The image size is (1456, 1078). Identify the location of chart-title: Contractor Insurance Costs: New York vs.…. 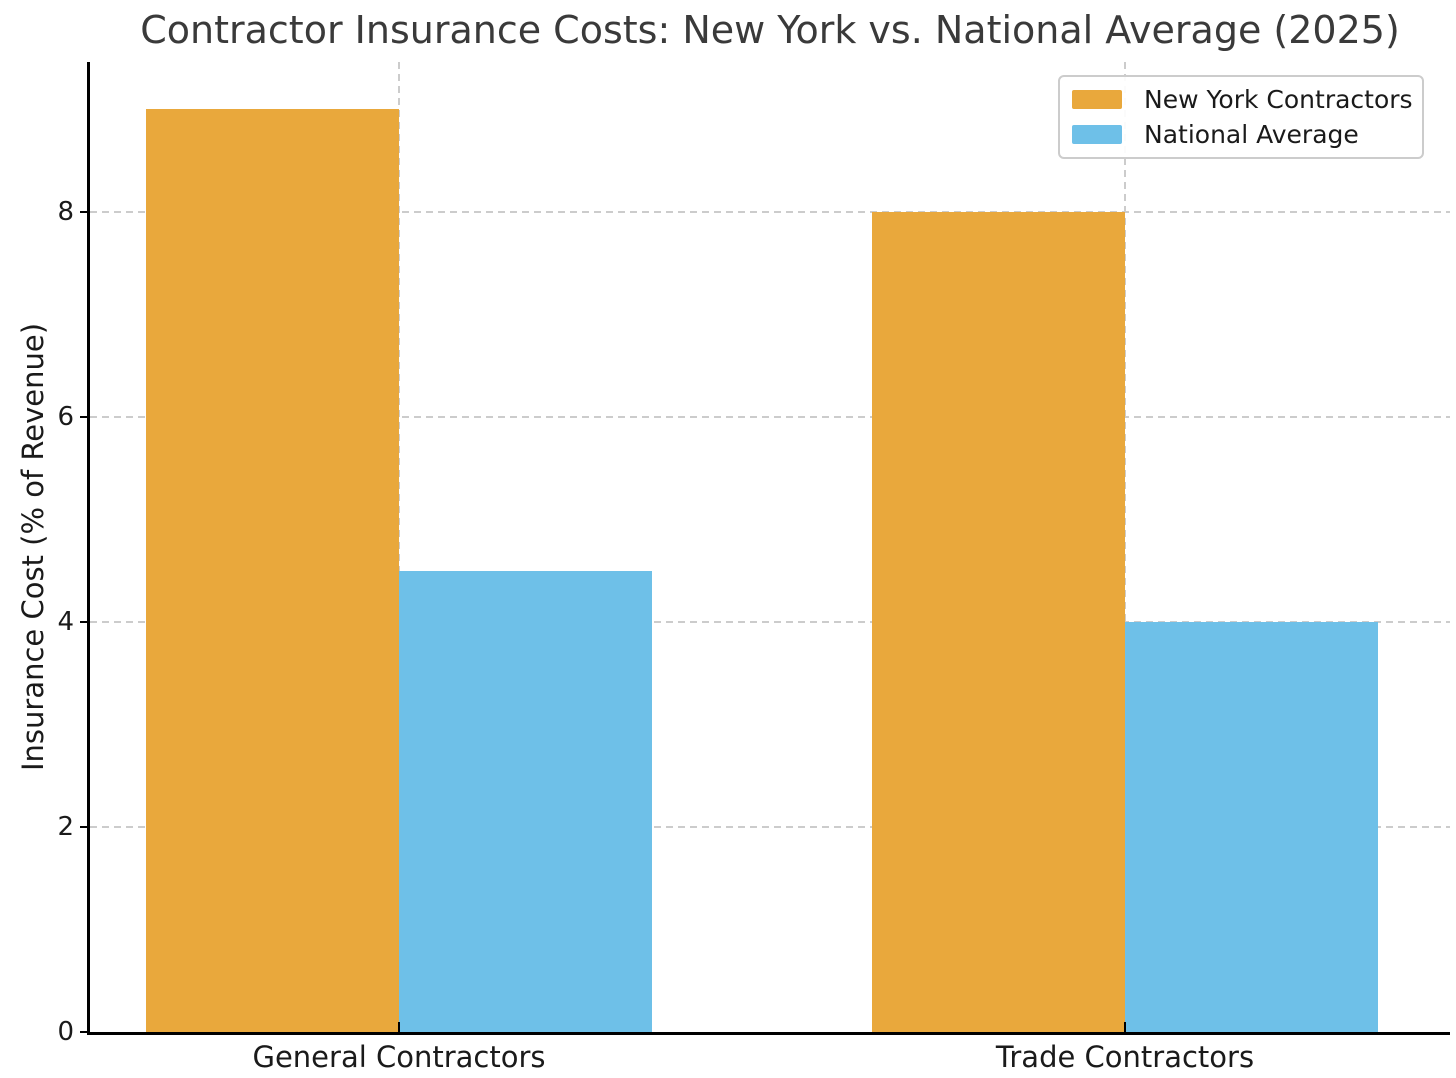
(770, 30).